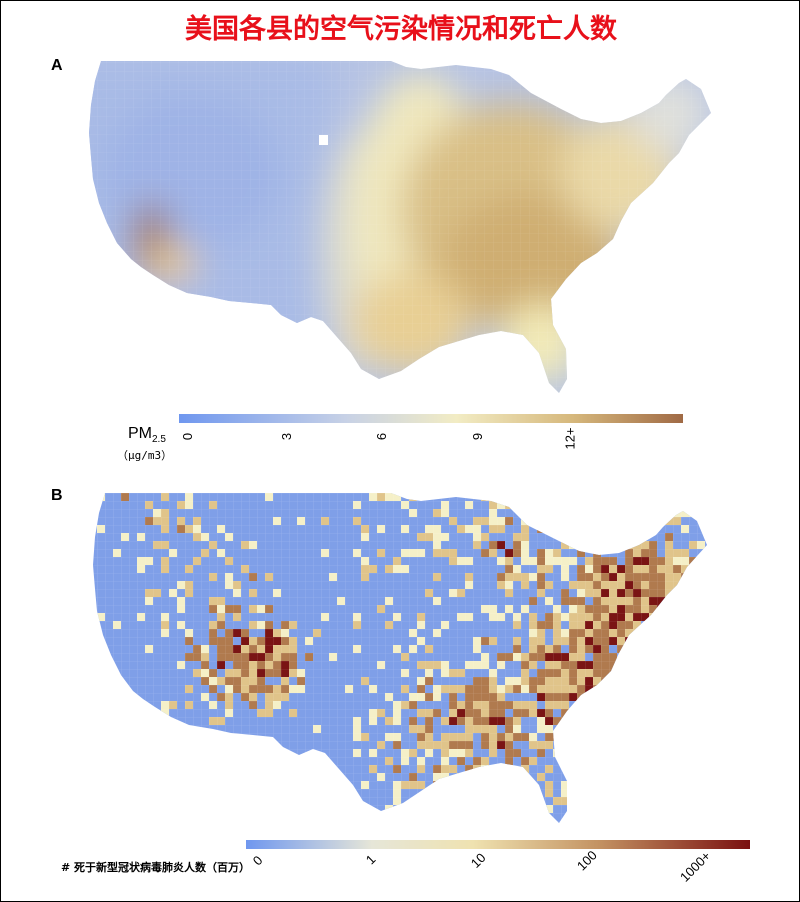 The image size is (800, 902). I want to click on pm25-tick: 6, so click(382, 436).